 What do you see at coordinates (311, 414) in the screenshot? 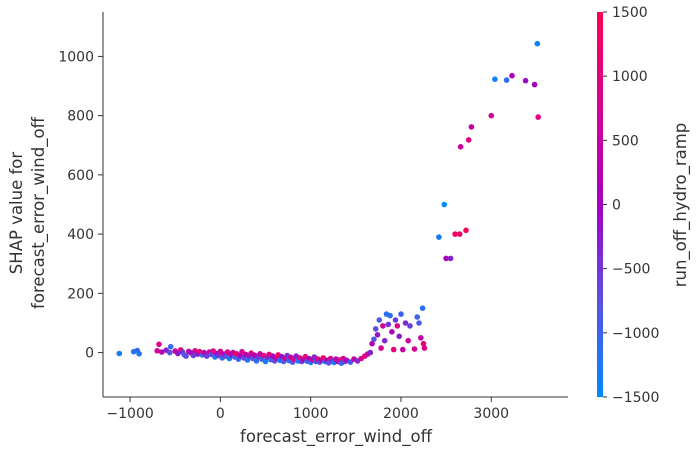
I see `x-tick-label: 1000` at bounding box center [311, 414].